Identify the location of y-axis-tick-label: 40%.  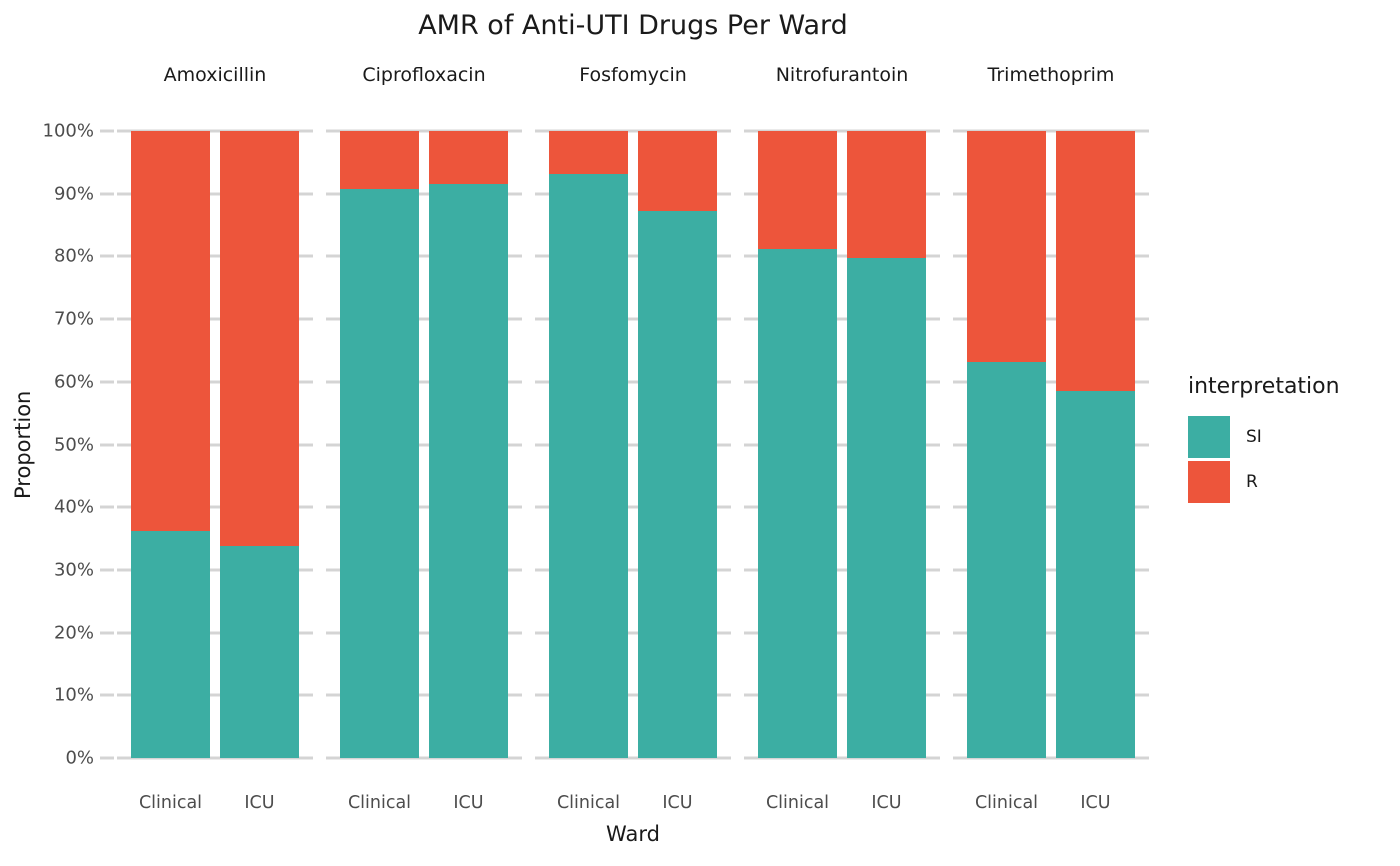
(73, 507).